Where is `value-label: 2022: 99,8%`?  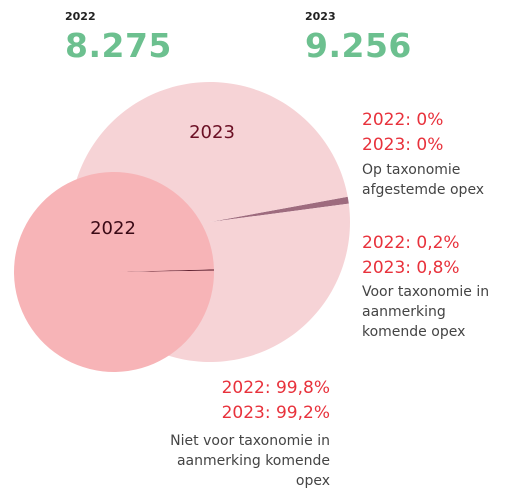 value-label: 2022: 99,8% is located at coordinates (275, 388).